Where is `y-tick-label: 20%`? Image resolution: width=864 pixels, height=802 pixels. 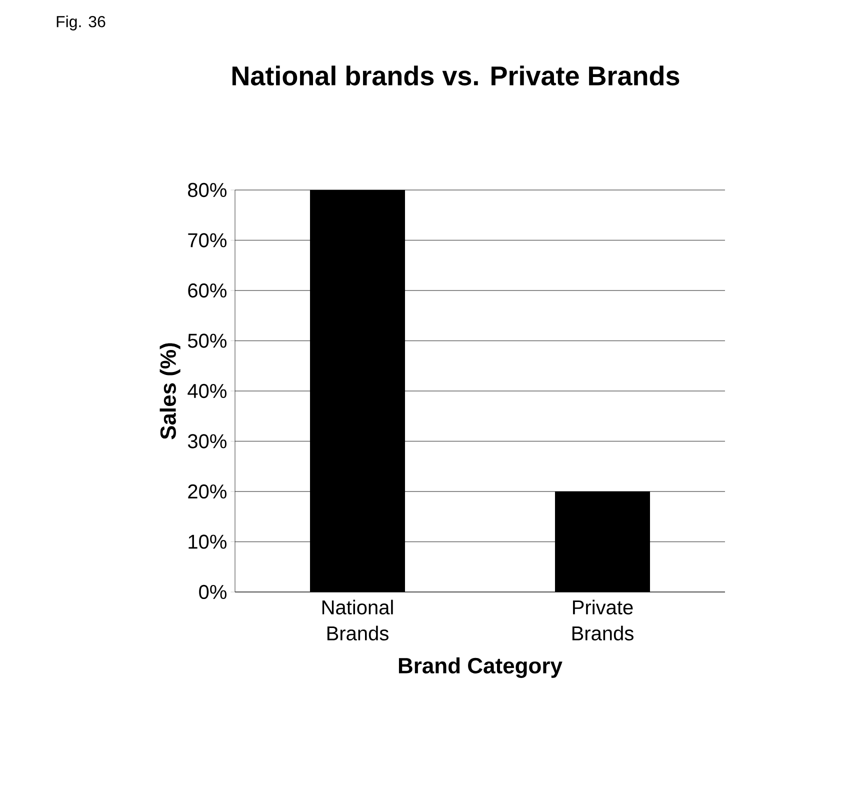 y-tick-label: 20% is located at coordinates (207, 491).